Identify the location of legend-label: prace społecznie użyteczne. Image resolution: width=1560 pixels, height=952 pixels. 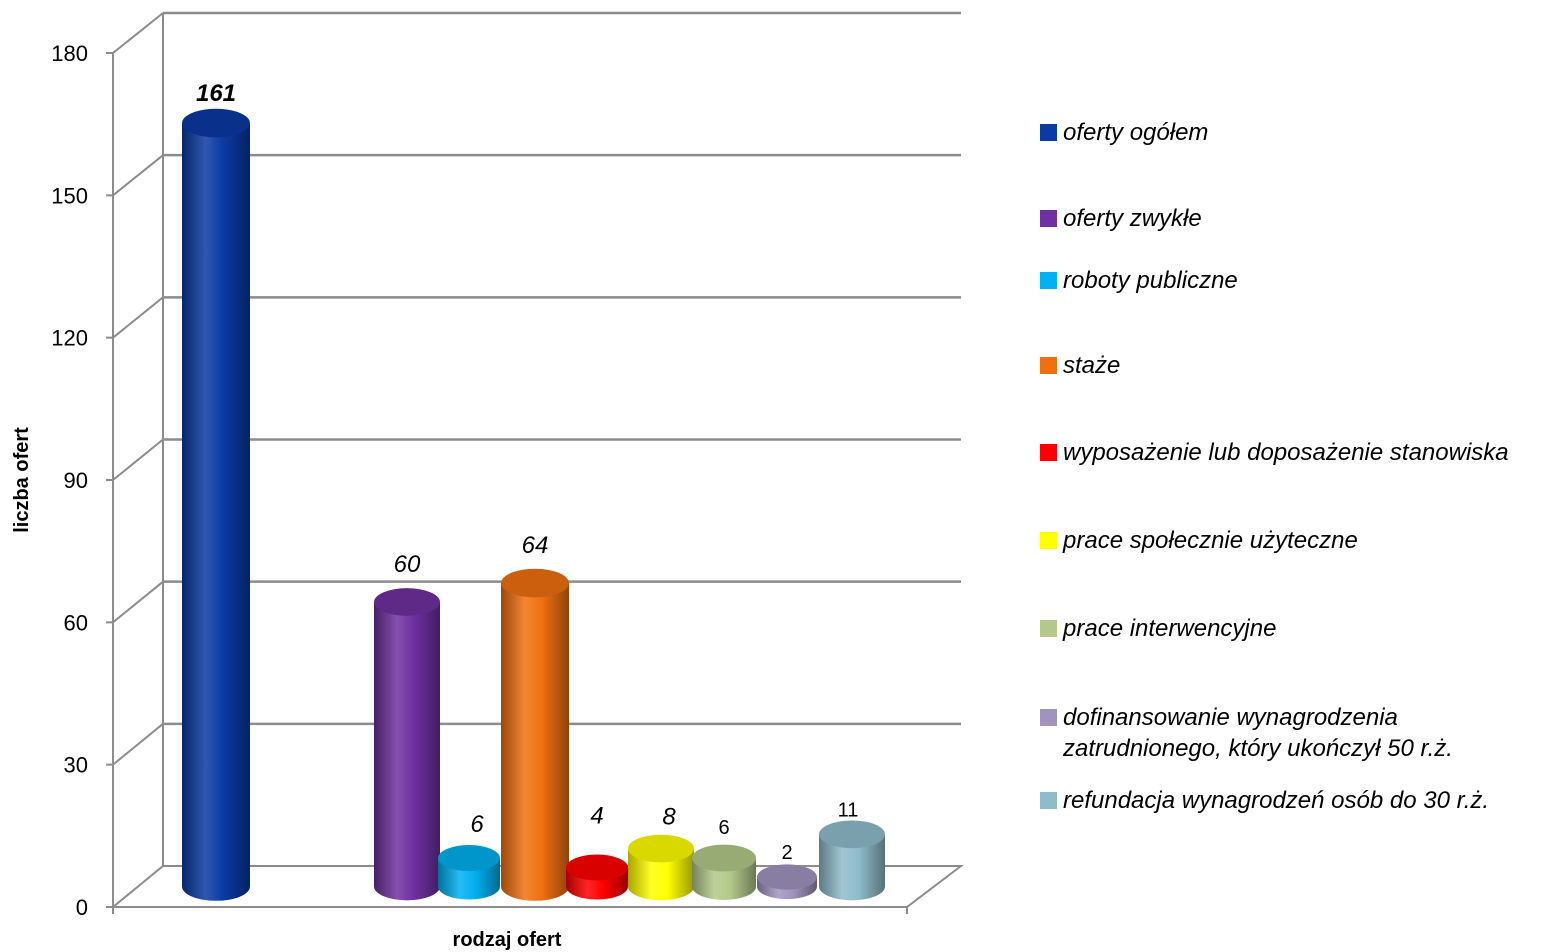
(1210, 540).